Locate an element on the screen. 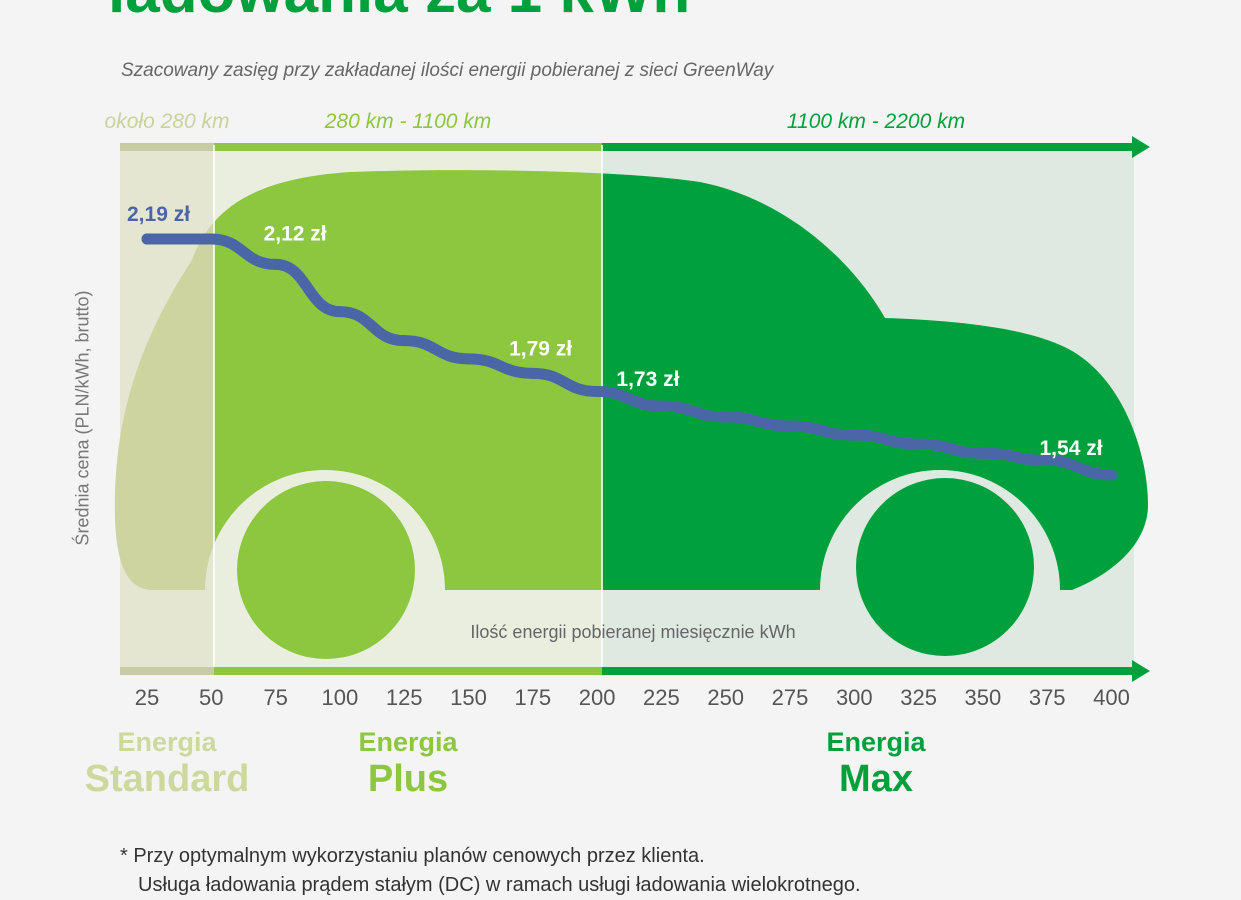  x-tick-label: 275 is located at coordinates (790, 697).